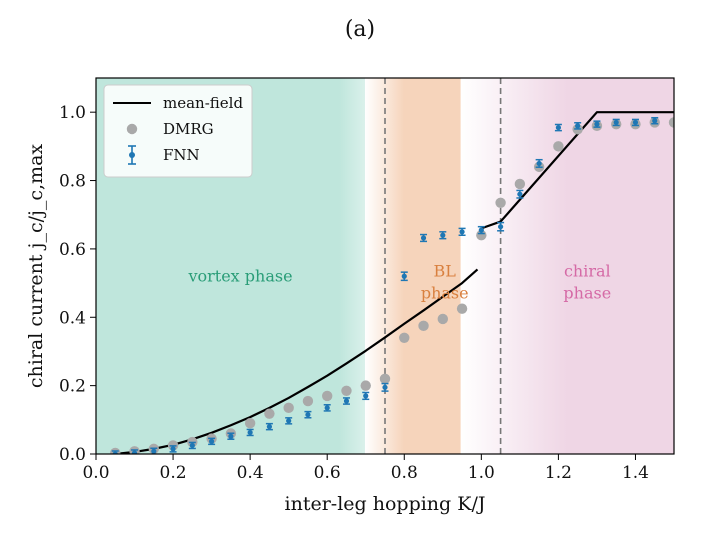  I want to click on x-tick-label: 1.0, so click(481, 473).